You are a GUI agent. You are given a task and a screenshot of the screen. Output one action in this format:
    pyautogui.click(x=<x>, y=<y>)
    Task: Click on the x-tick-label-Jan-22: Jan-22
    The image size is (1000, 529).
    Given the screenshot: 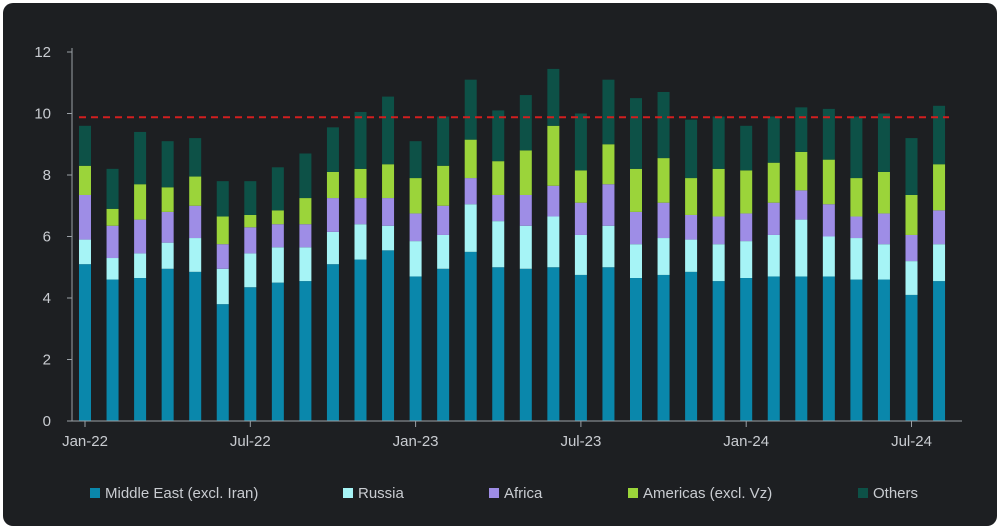 What is the action you would take?
    pyautogui.click(x=85, y=441)
    